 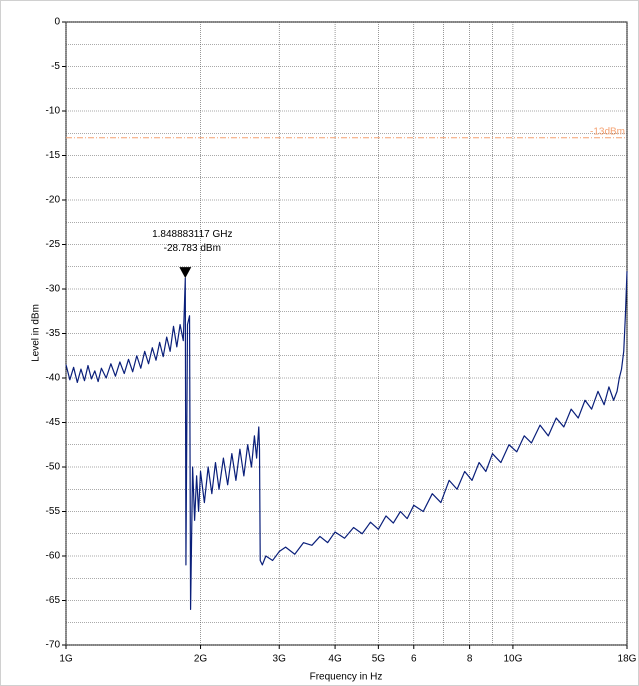 What do you see at coordinates (53, 600) in the screenshot?
I see `y-tick-label: -65` at bounding box center [53, 600].